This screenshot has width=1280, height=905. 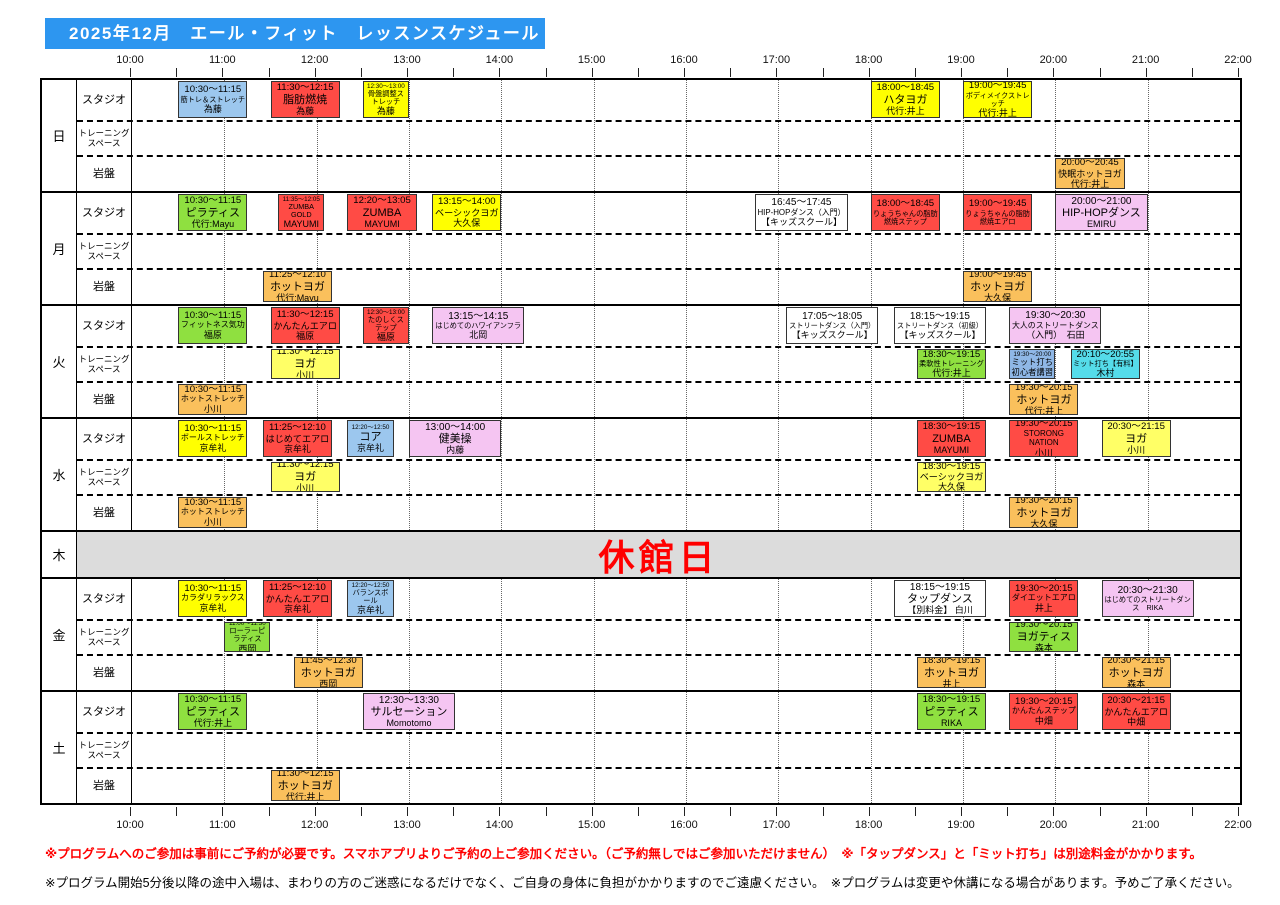 I want to click on lesson-time: 19:30～20:15, so click(x=1044, y=626).